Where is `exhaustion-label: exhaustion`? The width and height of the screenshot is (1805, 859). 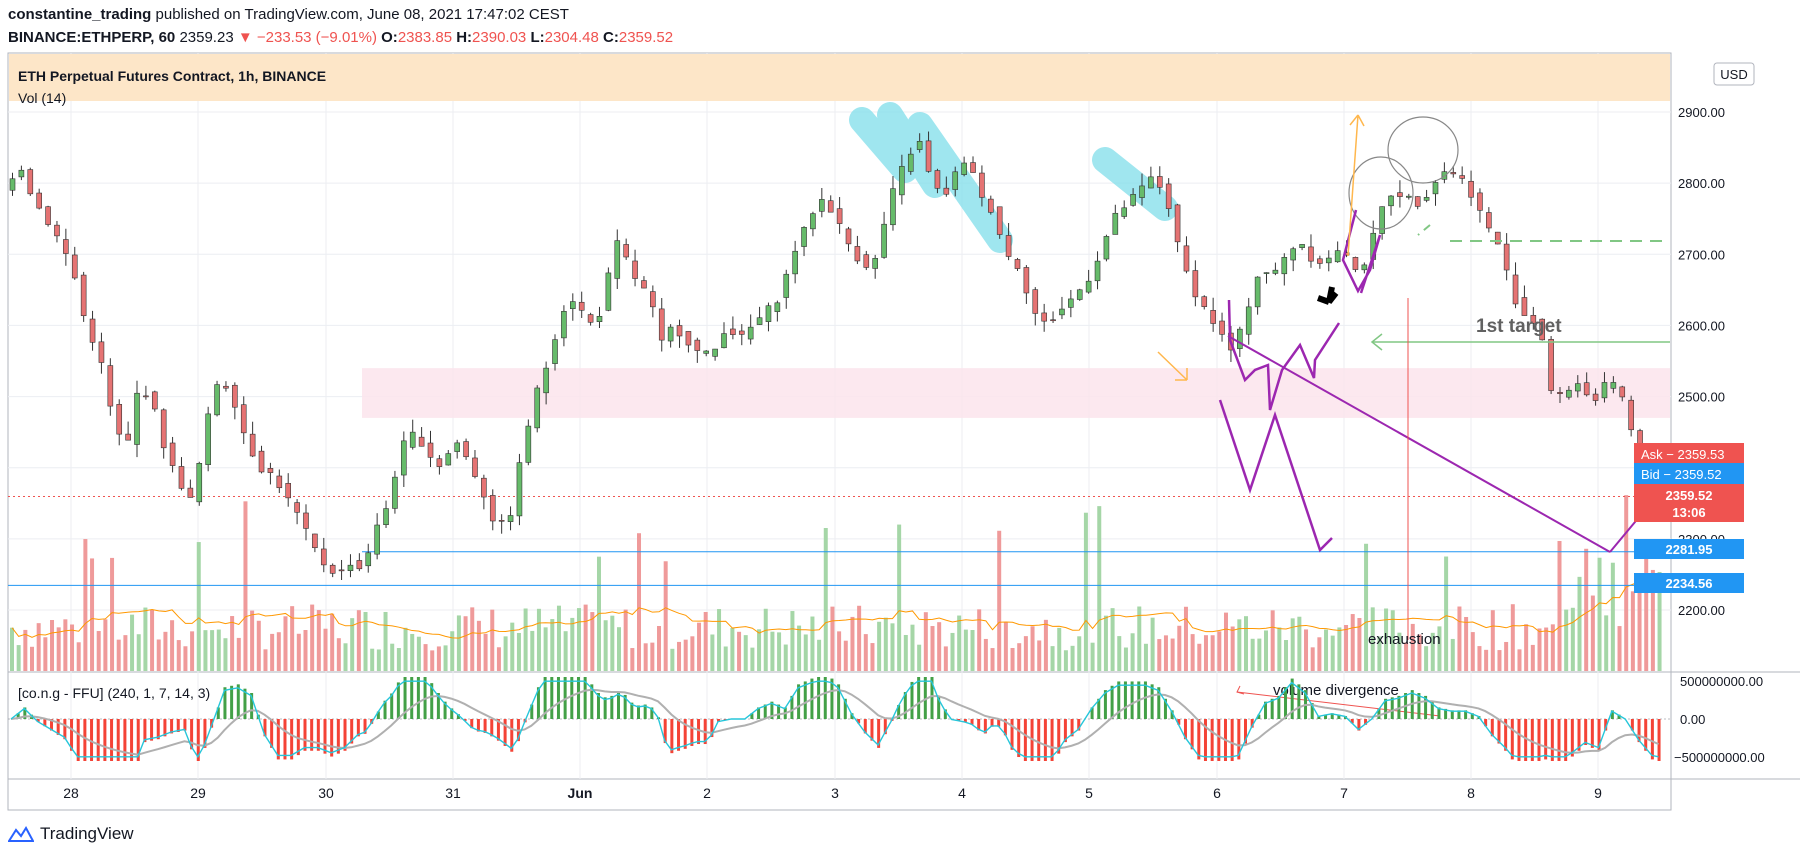 exhaustion-label: exhaustion is located at coordinates (1404, 639).